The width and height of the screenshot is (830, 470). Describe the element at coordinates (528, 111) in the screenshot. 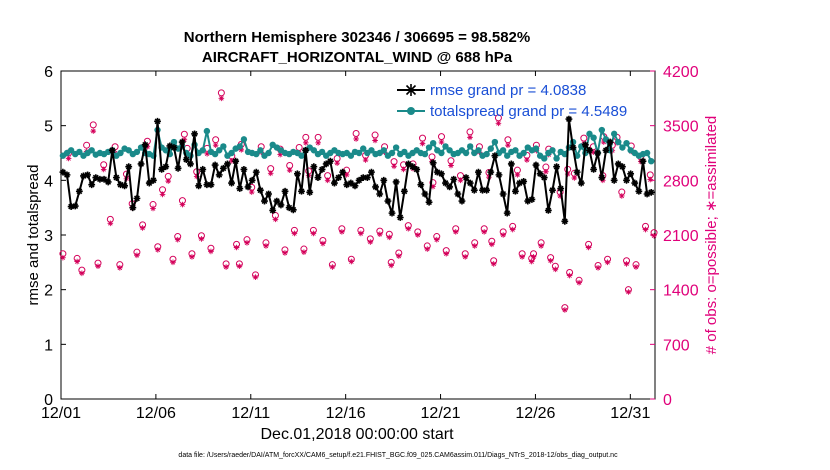

I see `legend-spread-label: totalspread grand pr = 4.5489` at that location.